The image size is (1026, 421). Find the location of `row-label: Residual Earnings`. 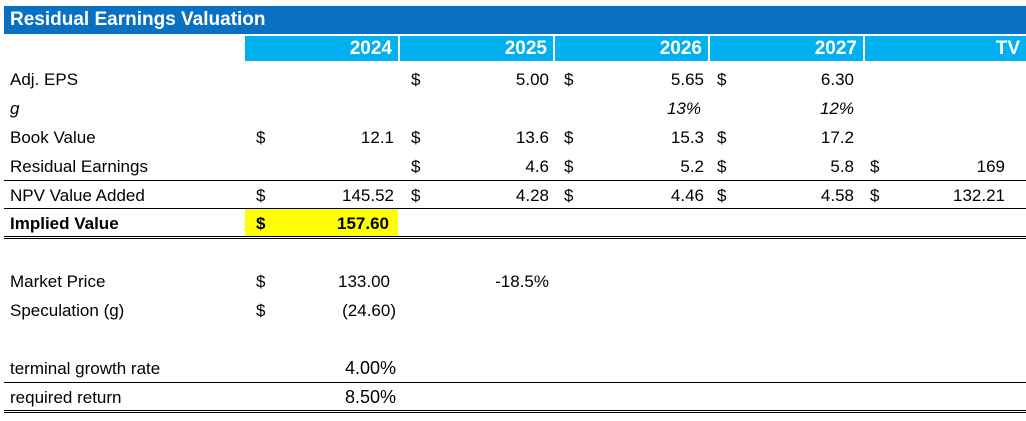

row-label: Residual Earnings is located at coordinates (79, 166).